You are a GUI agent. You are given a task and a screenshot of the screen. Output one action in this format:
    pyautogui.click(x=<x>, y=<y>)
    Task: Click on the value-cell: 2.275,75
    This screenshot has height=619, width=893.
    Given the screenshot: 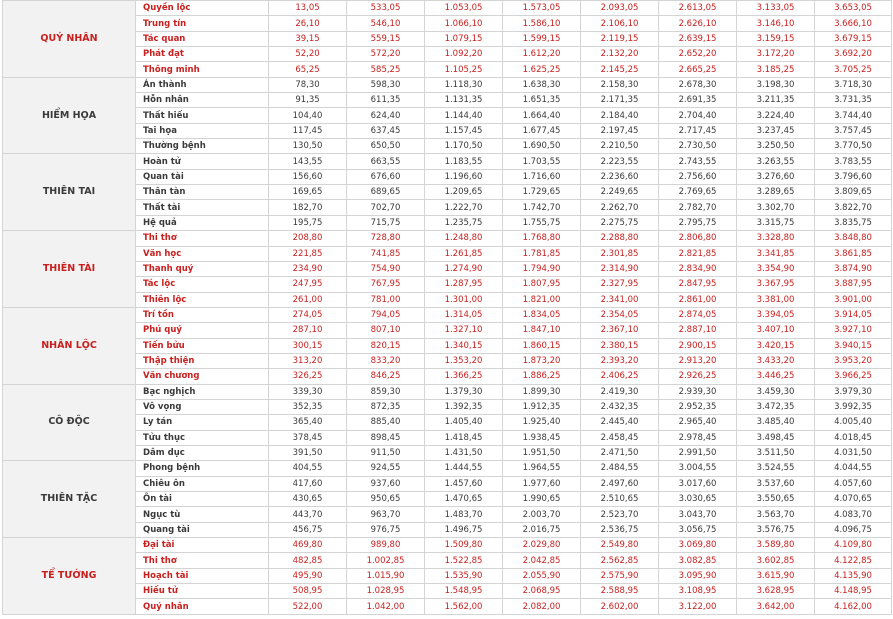 What is the action you would take?
    pyautogui.click(x=619, y=223)
    